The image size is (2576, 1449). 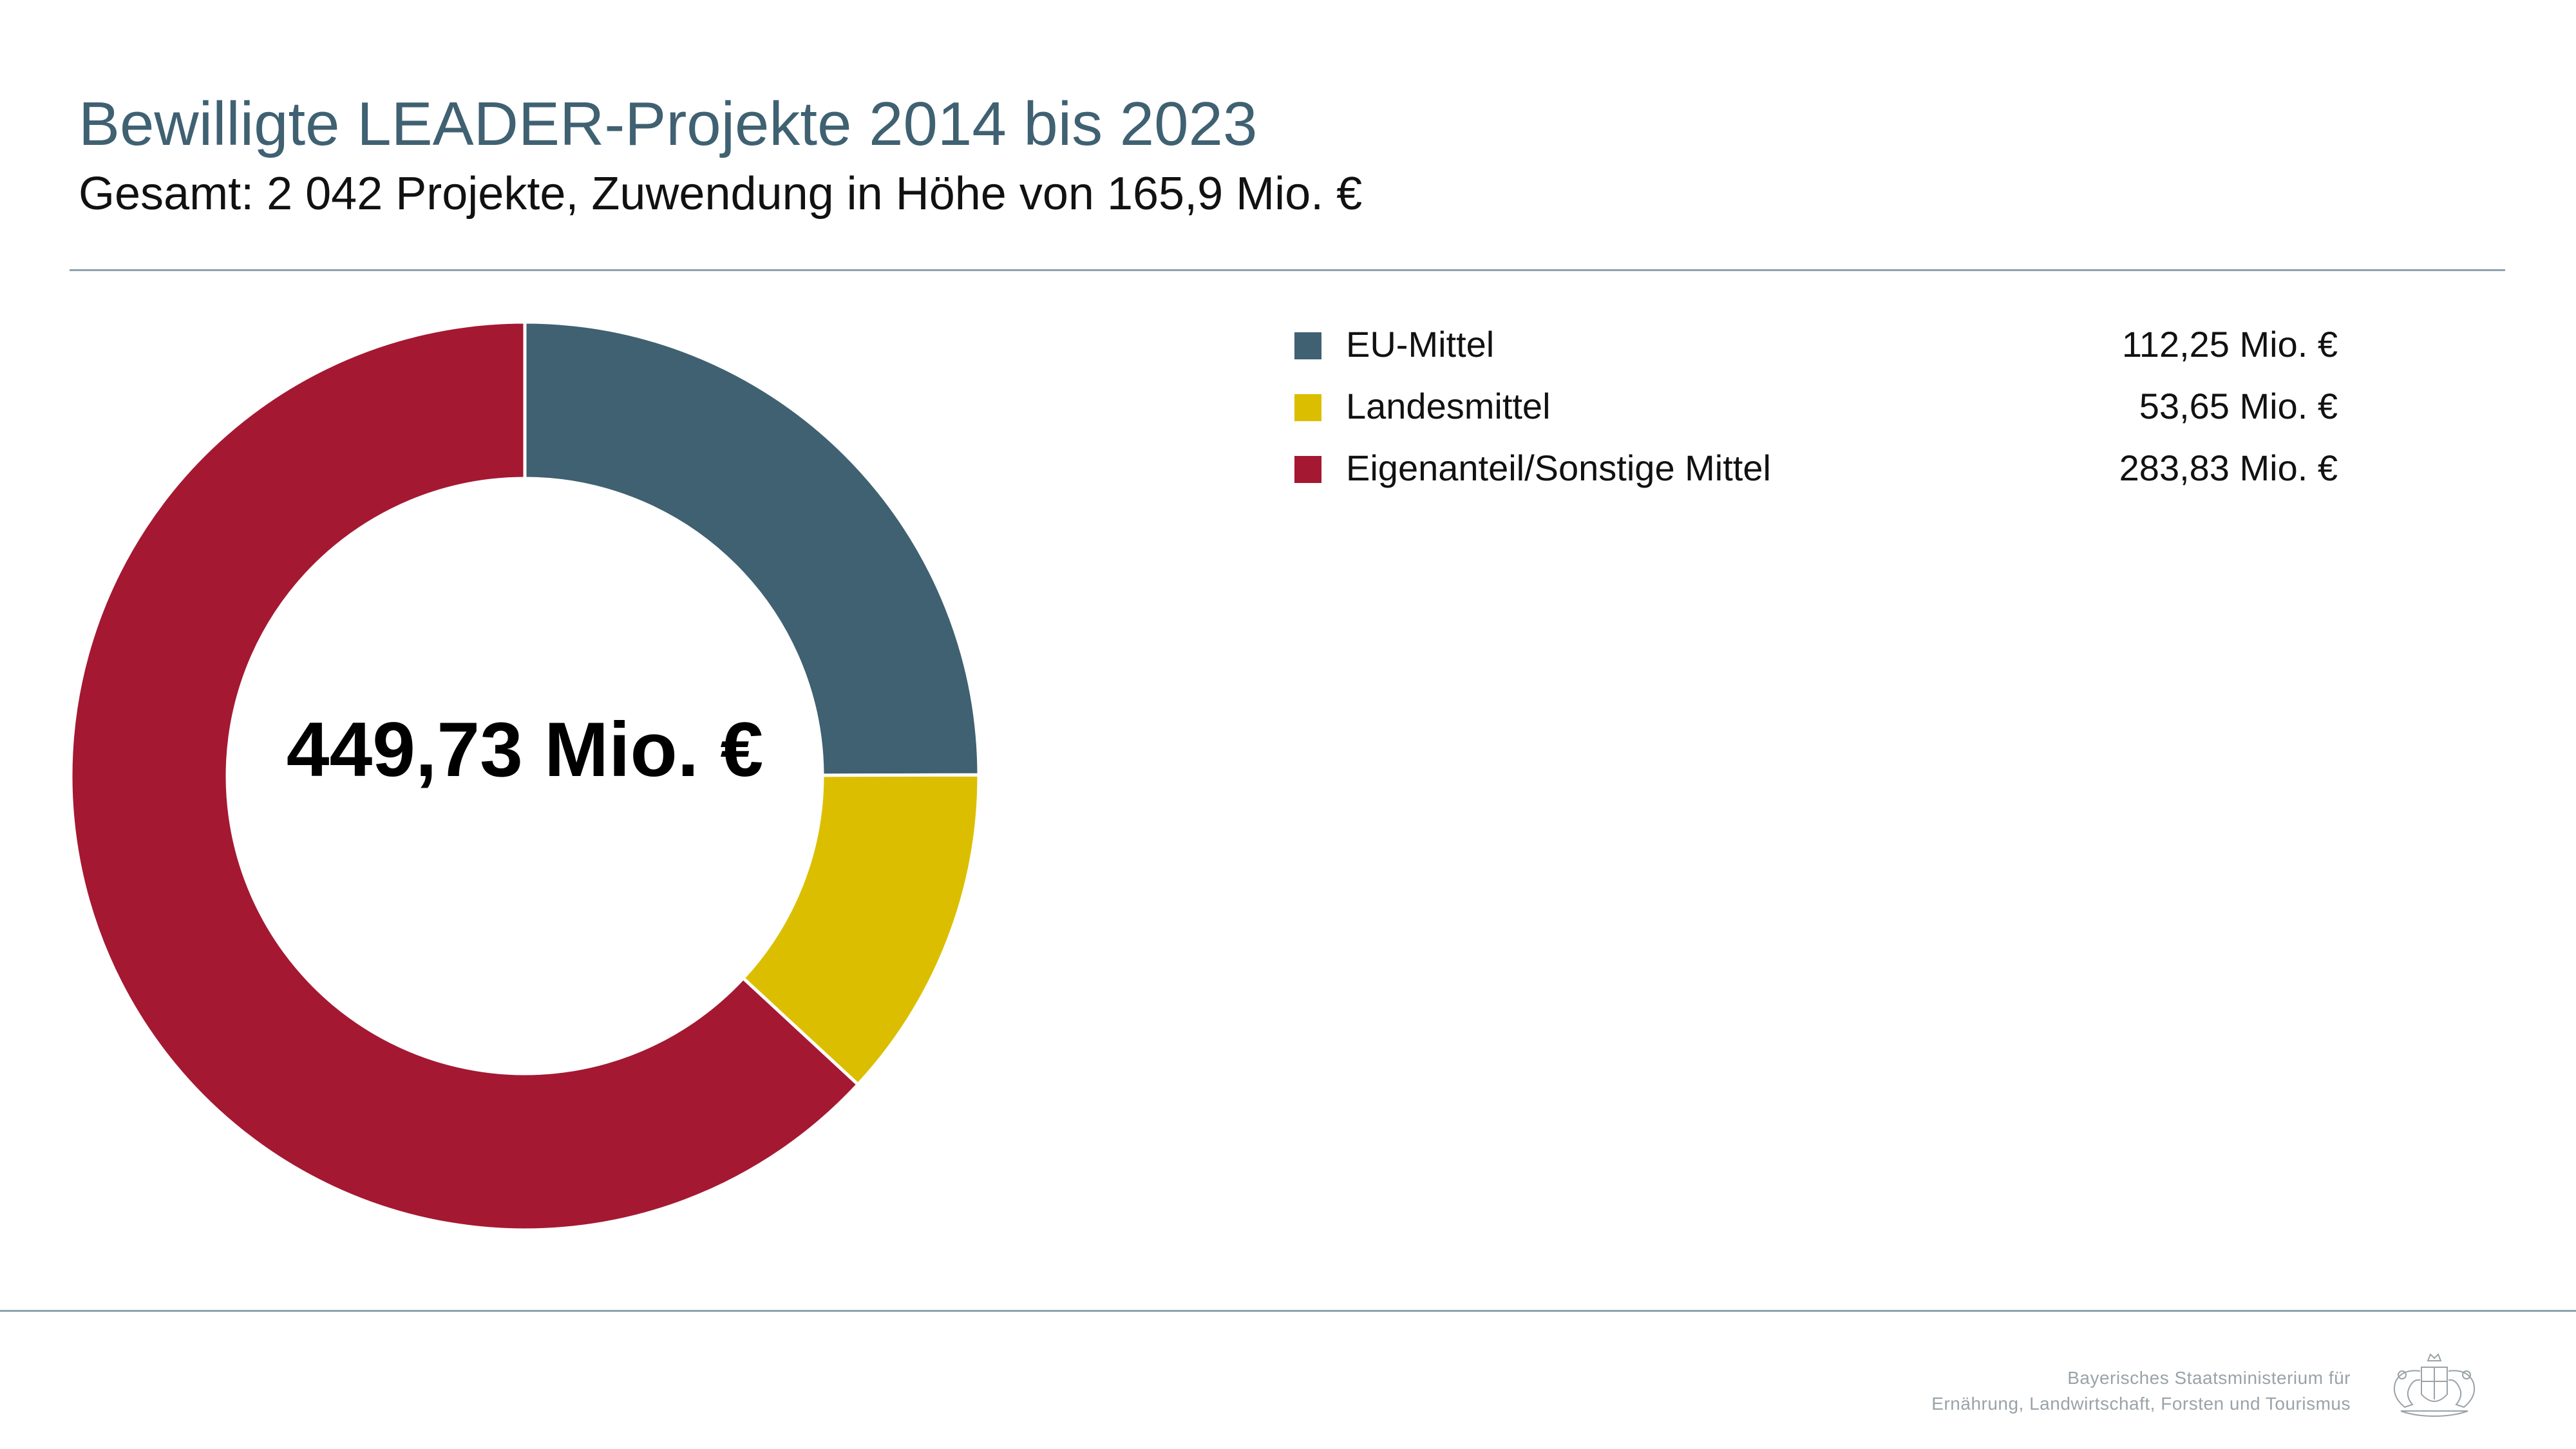 I want to click on footer-divider, so click(x=1288, y=1311).